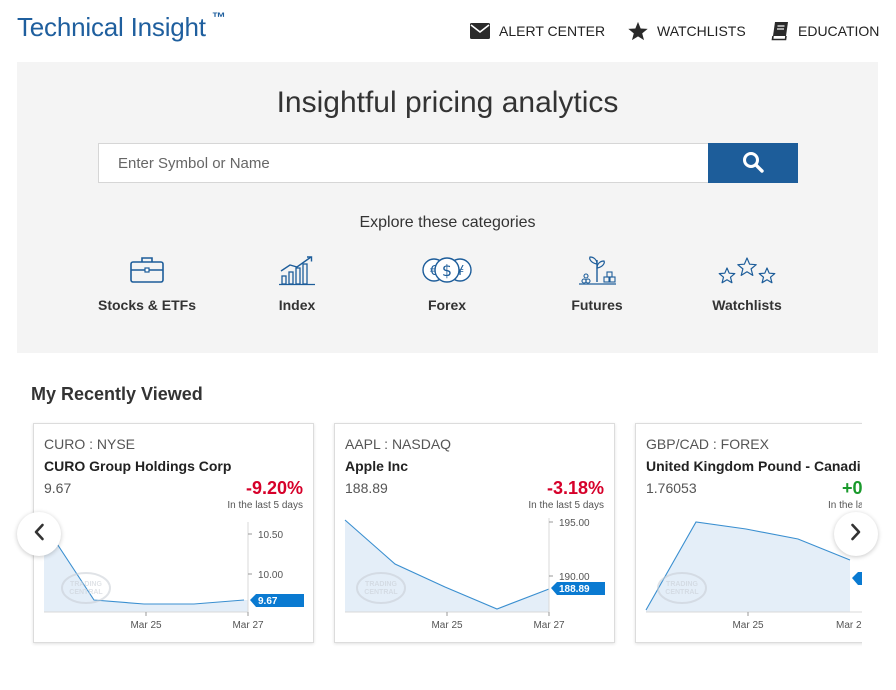 The image size is (896, 690). What do you see at coordinates (117, 394) in the screenshot?
I see `recently-viewed-heading: My Recently Viewed` at bounding box center [117, 394].